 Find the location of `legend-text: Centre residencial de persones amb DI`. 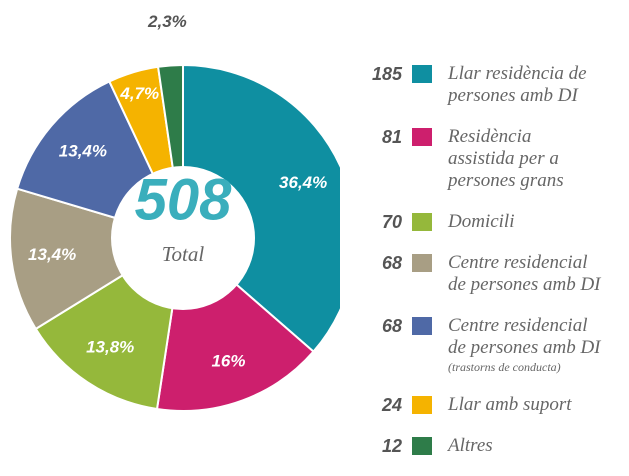

legend-text: Centre residencial de persones amb DI is located at coordinates (524, 274).